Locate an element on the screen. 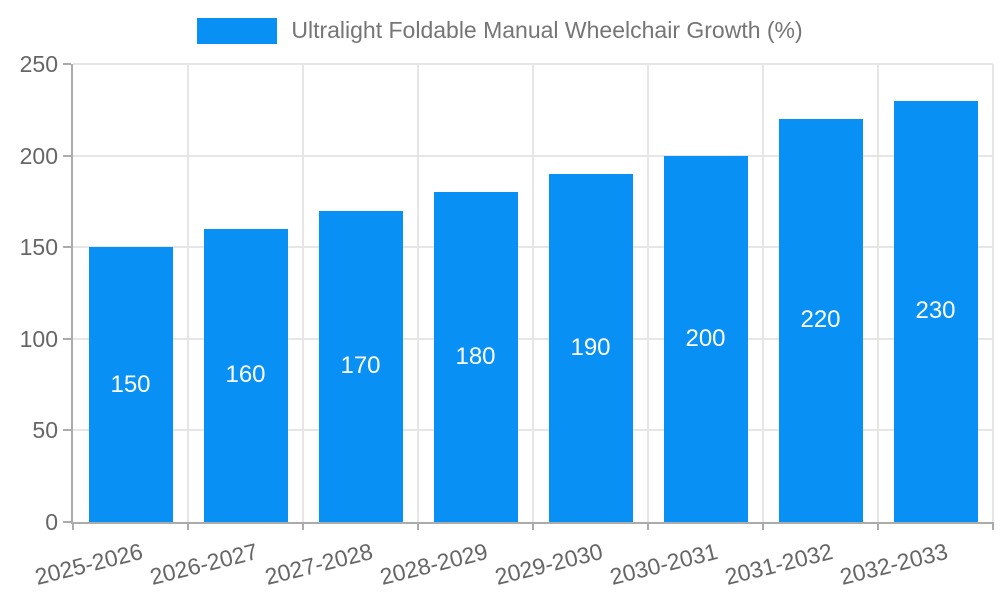 This screenshot has width=1000, height=600. y-tick-label: 200 is located at coordinates (38, 155).